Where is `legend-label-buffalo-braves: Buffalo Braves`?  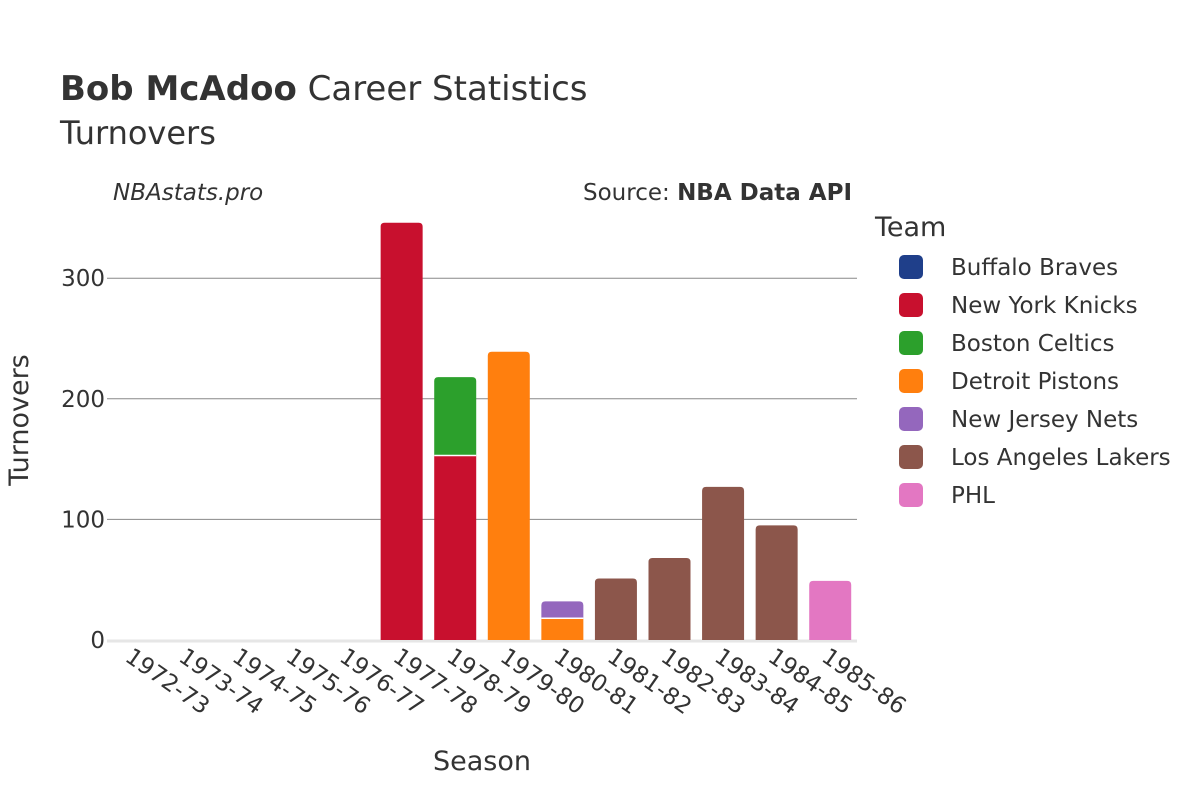 legend-label-buffalo-braves: Buffalo Braves is located at coordinates (1034, 268).